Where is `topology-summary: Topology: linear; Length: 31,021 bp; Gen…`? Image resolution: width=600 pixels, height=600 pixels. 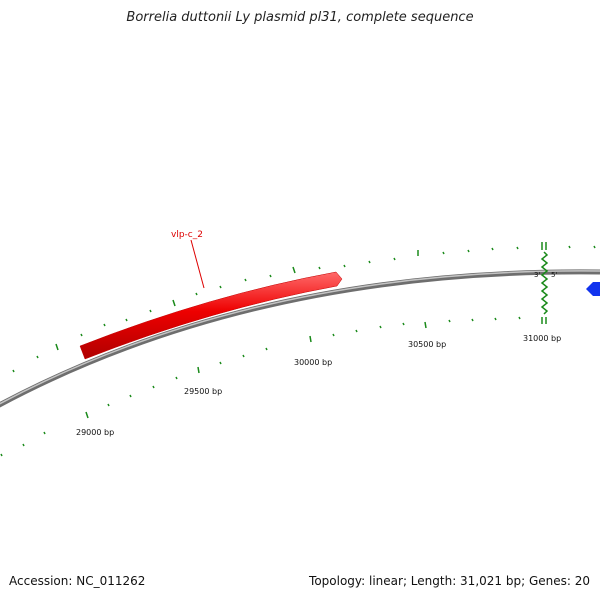 topology-summary: Topology: linear; Length: 31,021 bp; Gen… is located at coordinates (449, 581).